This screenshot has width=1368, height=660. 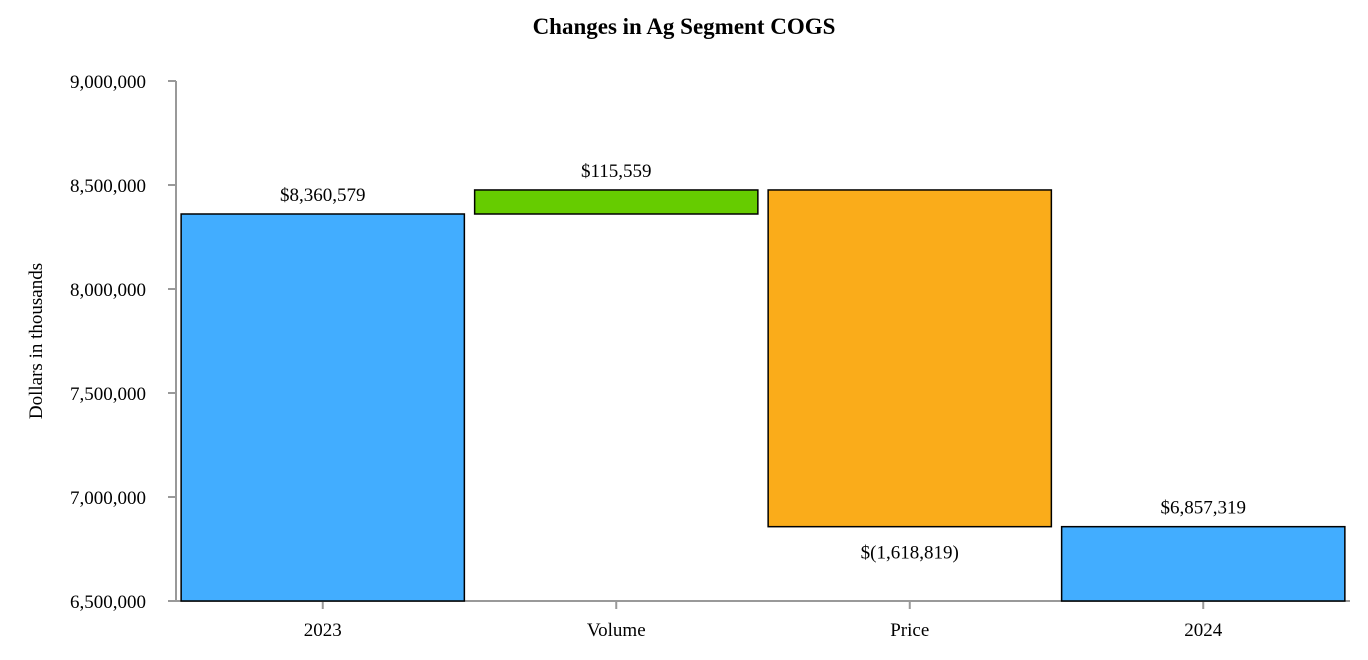 What do you see at coordinates (616, 171) in the screenshot?
I see `data-label-volume: $115,559` at bounding box center [616, 171].